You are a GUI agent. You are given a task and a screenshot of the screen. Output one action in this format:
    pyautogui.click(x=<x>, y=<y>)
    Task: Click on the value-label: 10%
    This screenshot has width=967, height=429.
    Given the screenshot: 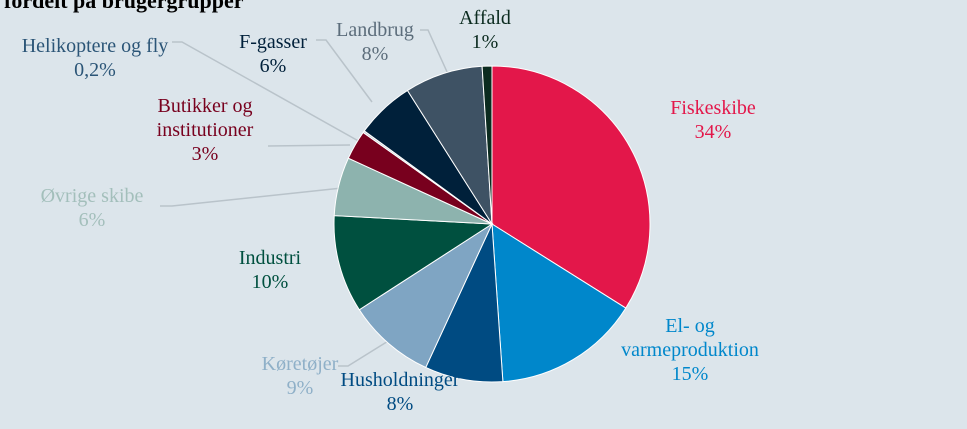 What is the action you would take?
    pyautogui.click(x=270, y=282)
    